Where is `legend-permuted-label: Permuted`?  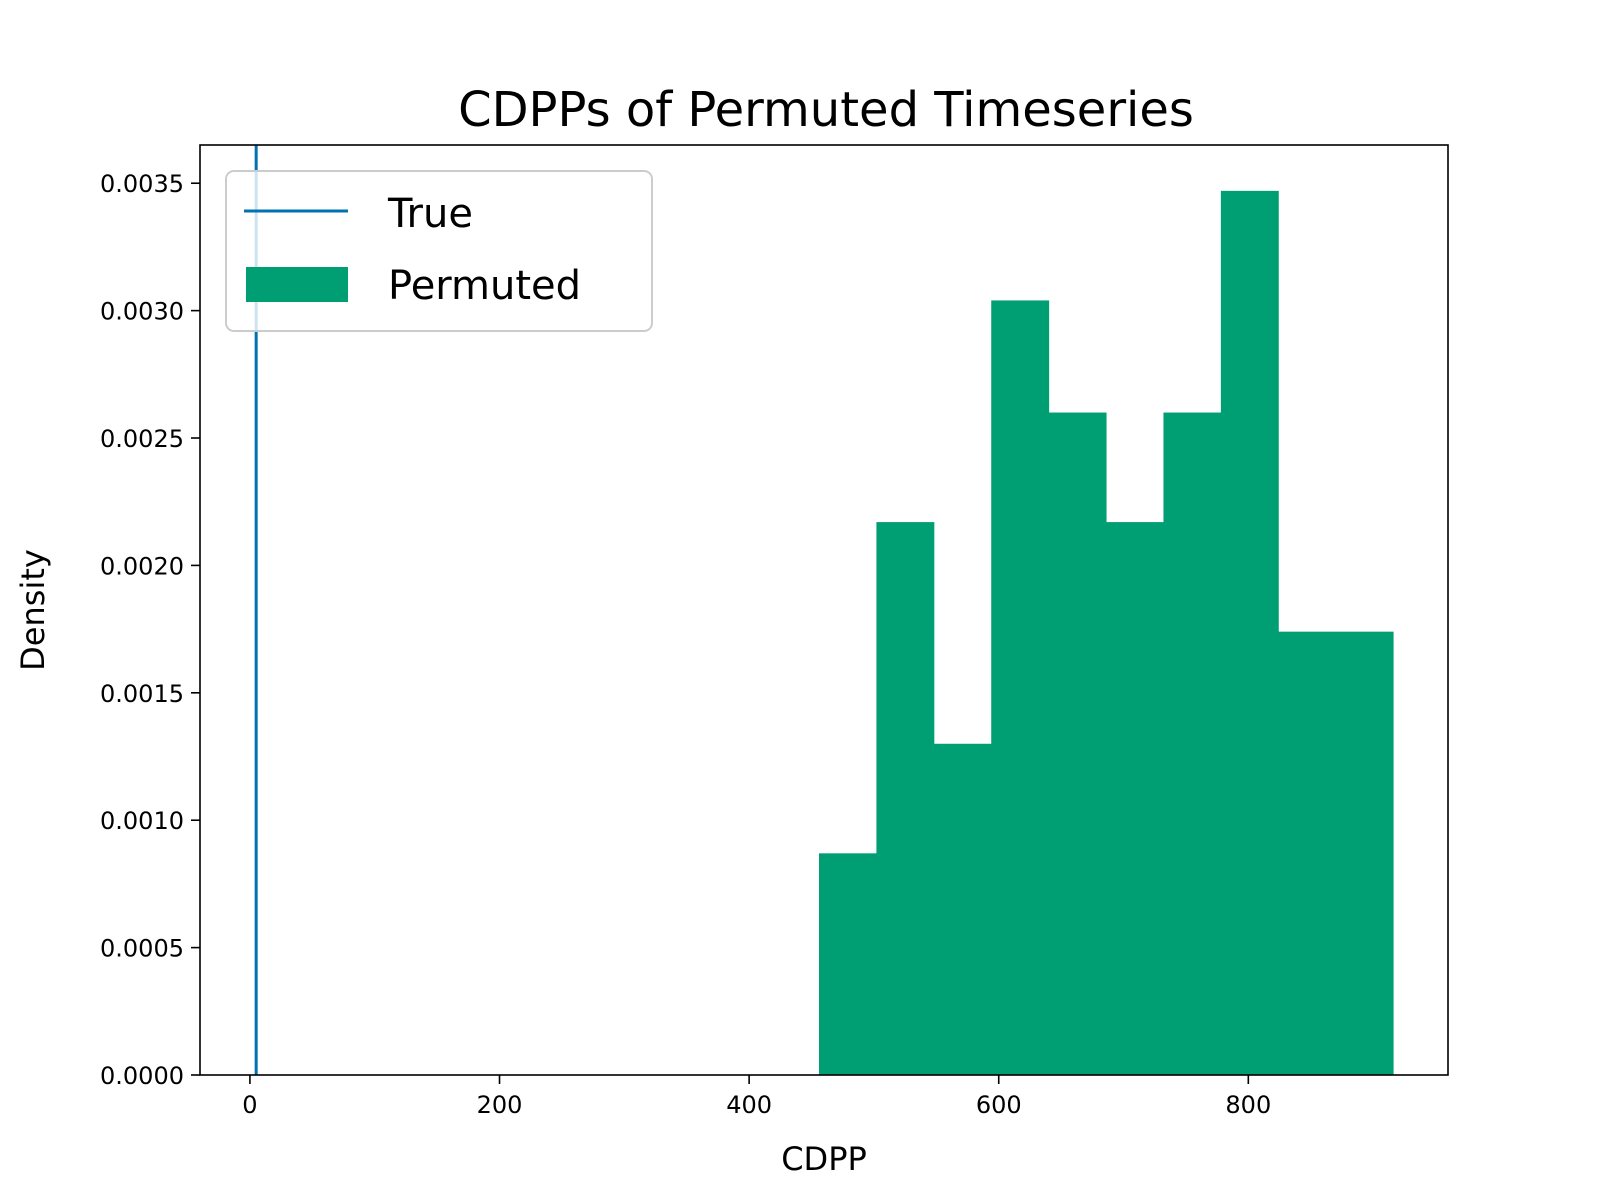 legend-permuted-label: Permuted is located at coordinates (484, 286).